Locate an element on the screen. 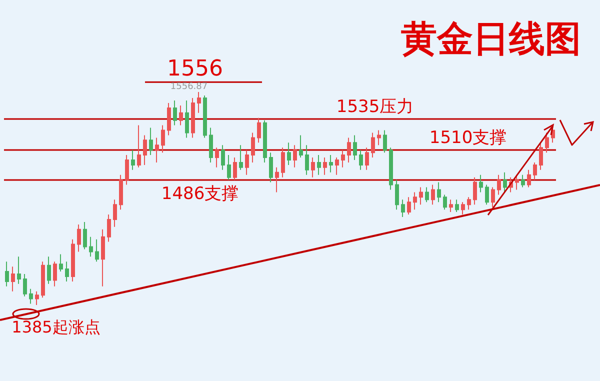 The width and height of the screenshot is (600, 381). ref-line-label: 1510支撑 is located at coordinates (468, 138).